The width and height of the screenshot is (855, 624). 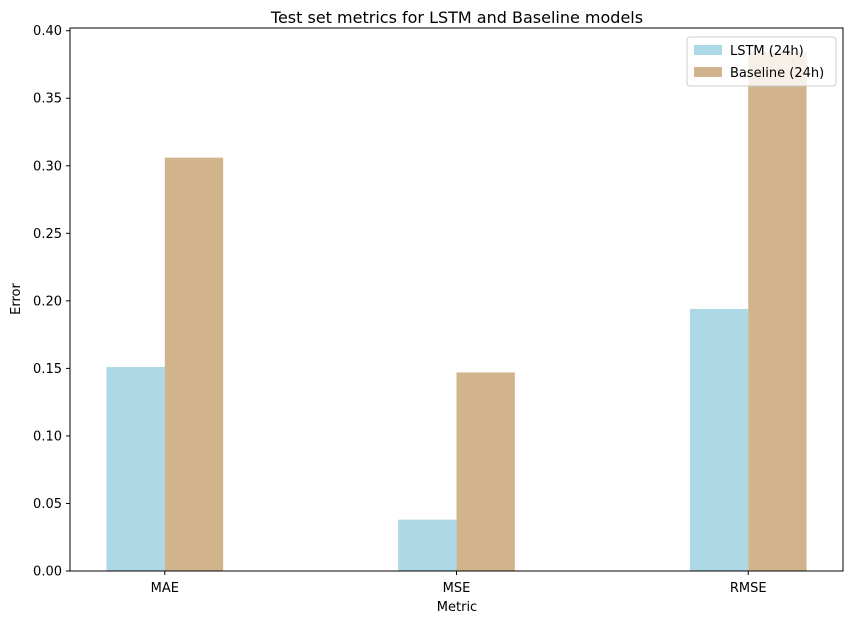 I want to click on y-tick-label: 0.00, so click(x=47, y=572).